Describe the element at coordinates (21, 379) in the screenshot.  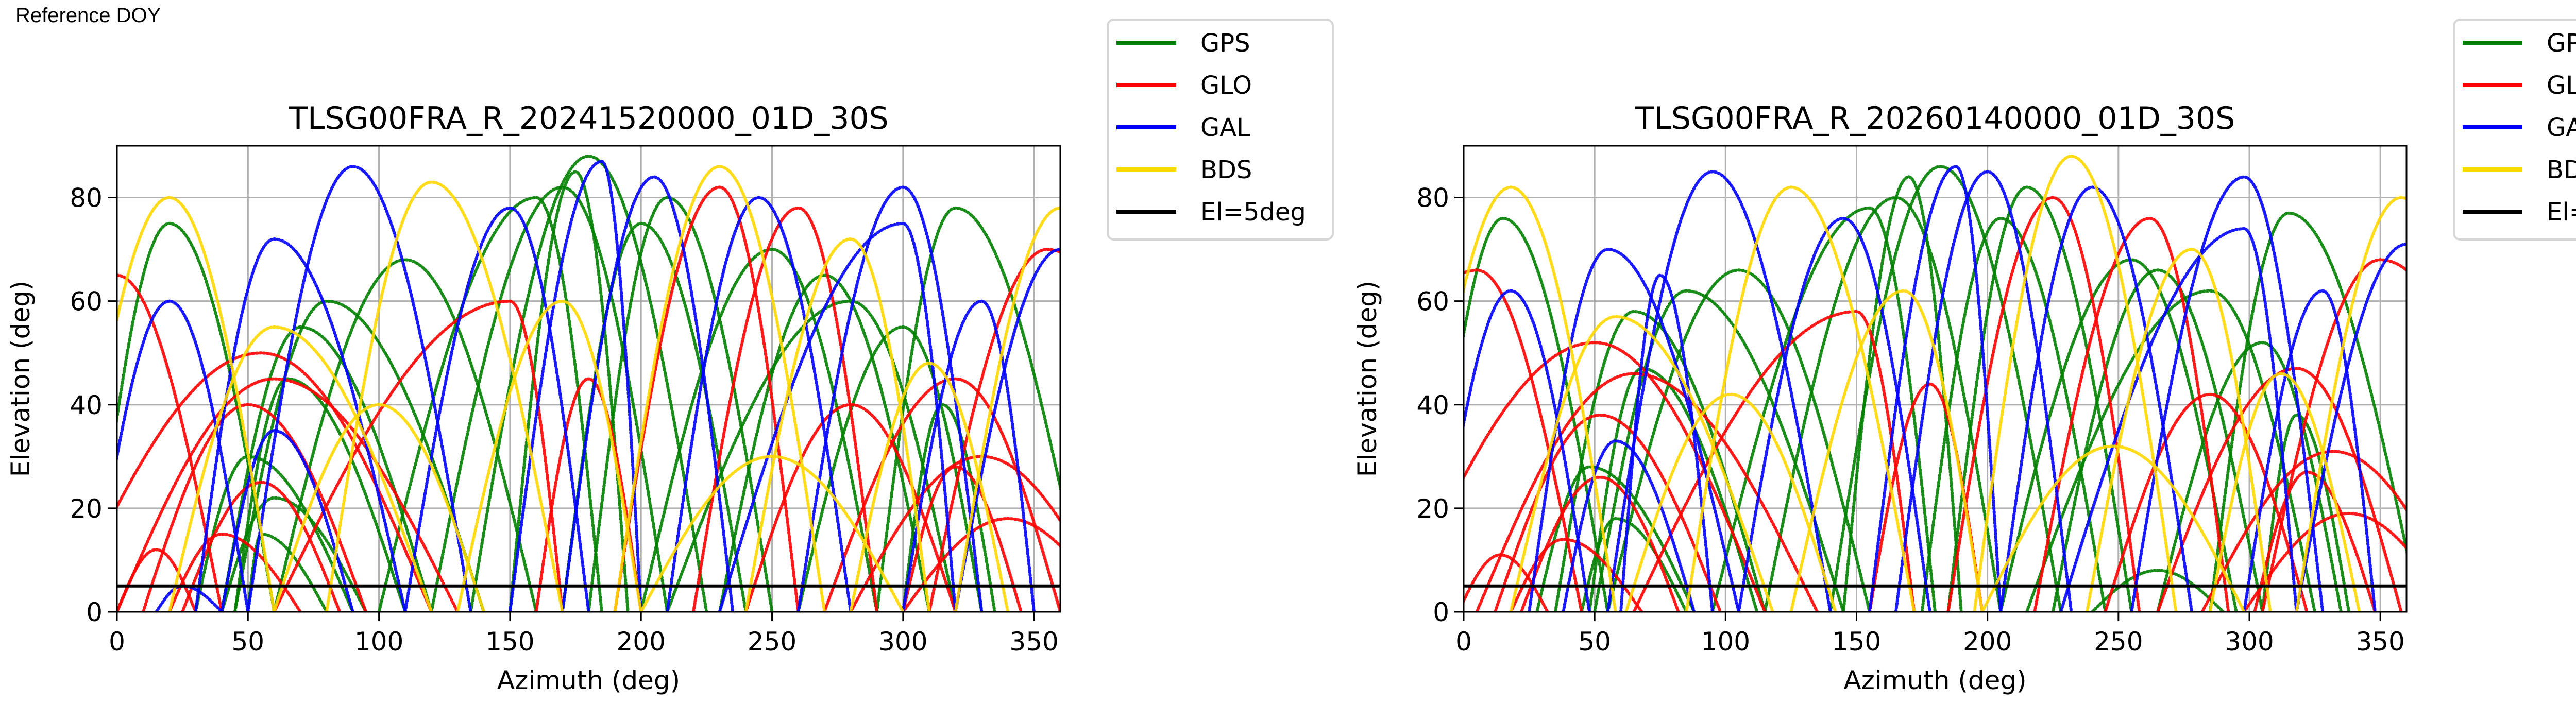
I see `y-axis-label: Elevation (deg)` at that location.